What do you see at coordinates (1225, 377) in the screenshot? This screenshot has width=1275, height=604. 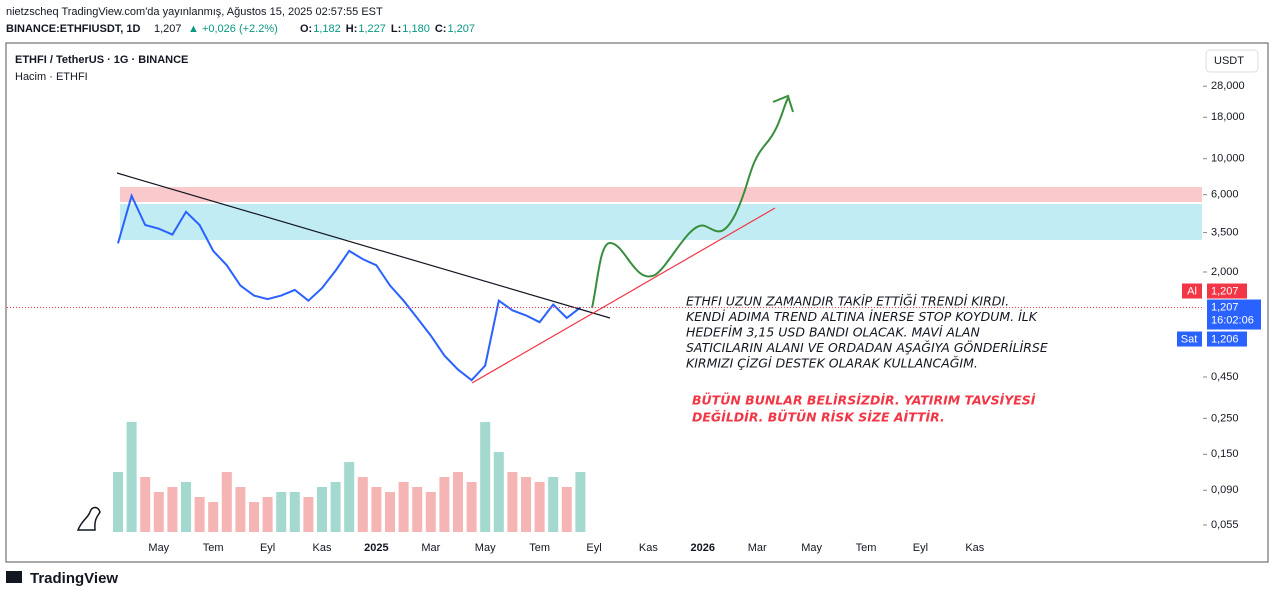 I see `y-tick-label: 0,450` at bounding box center [1225, 377].